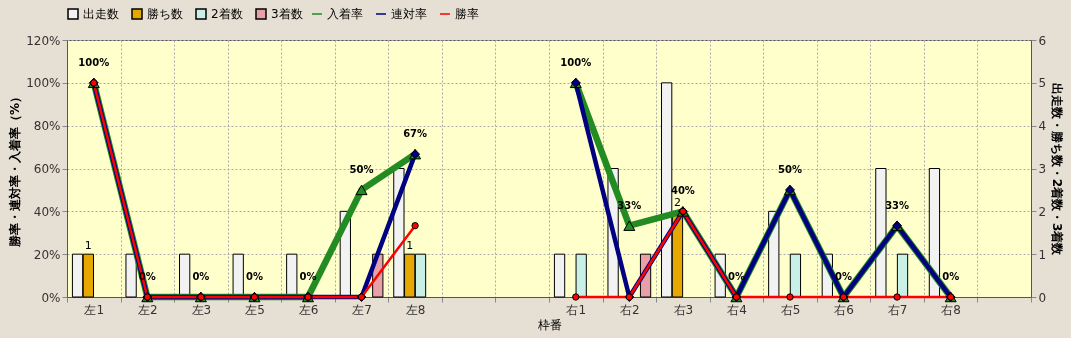 The image size is (1071, 338). I want to click on y-tick-label: 120%, so click(43, 40).